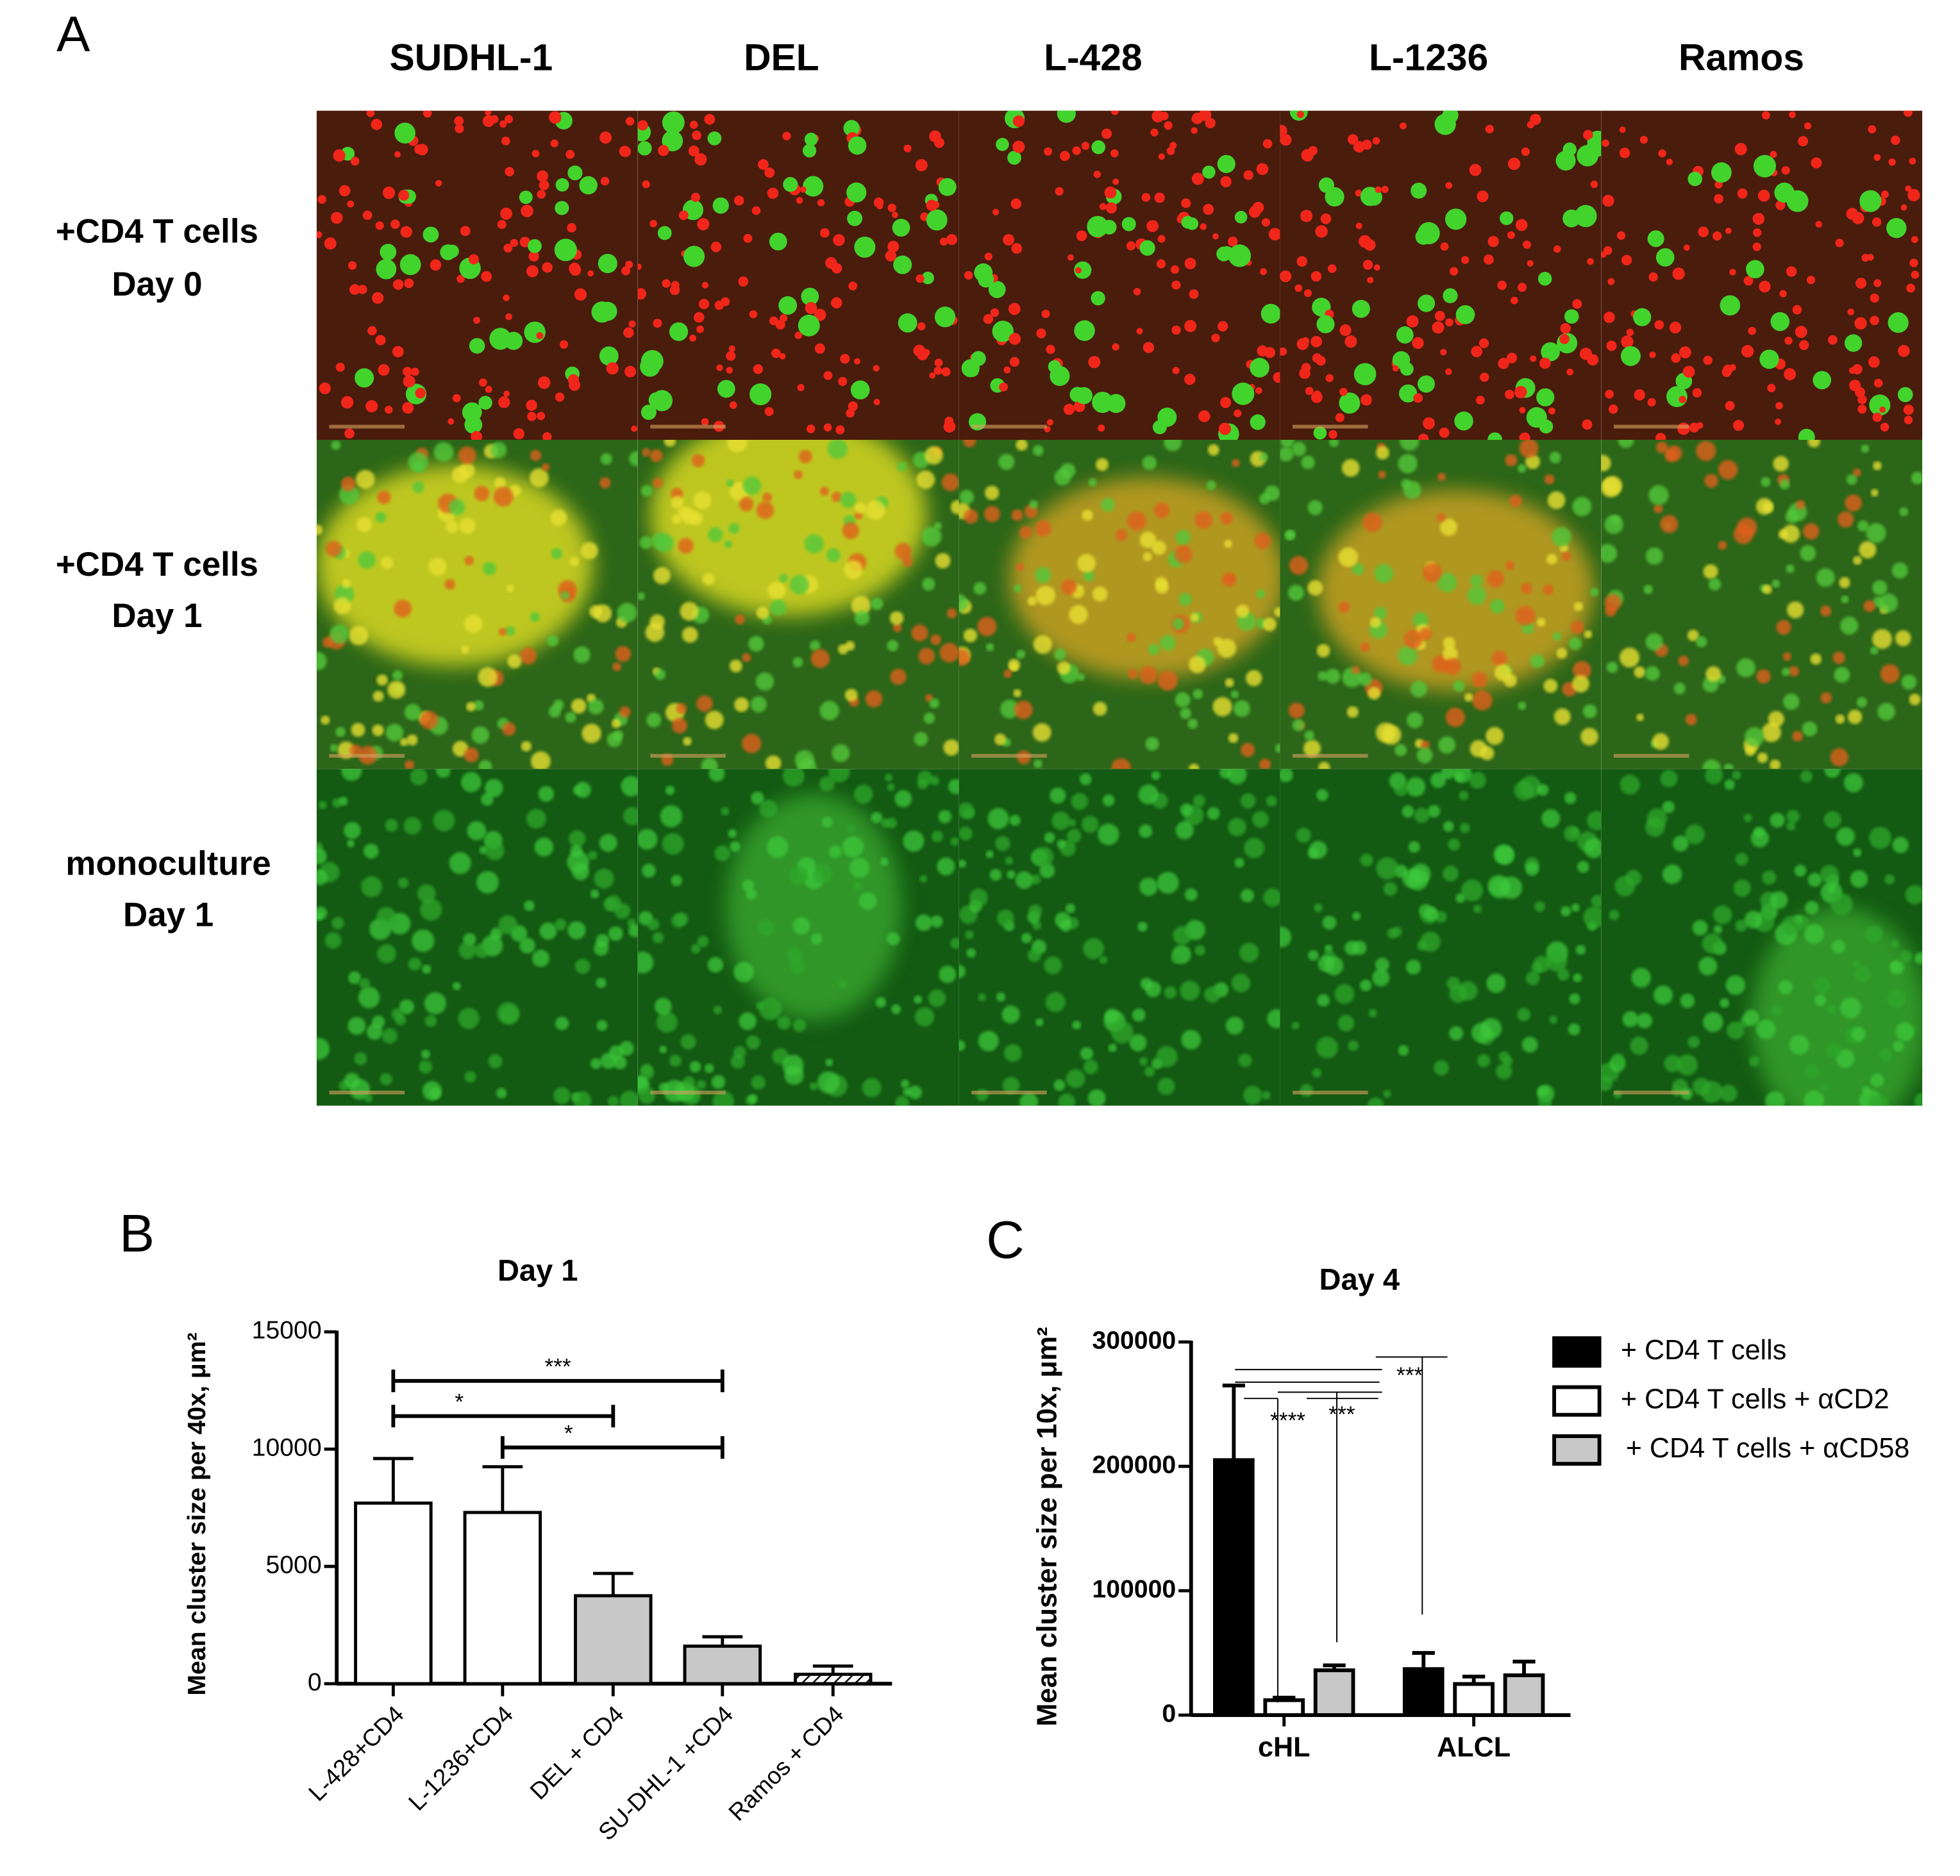 The height and width of the screenshot is (1876, 1960). I want to click on legend-label: + CD4 T cells + αCD2, so click(1755, 1399).